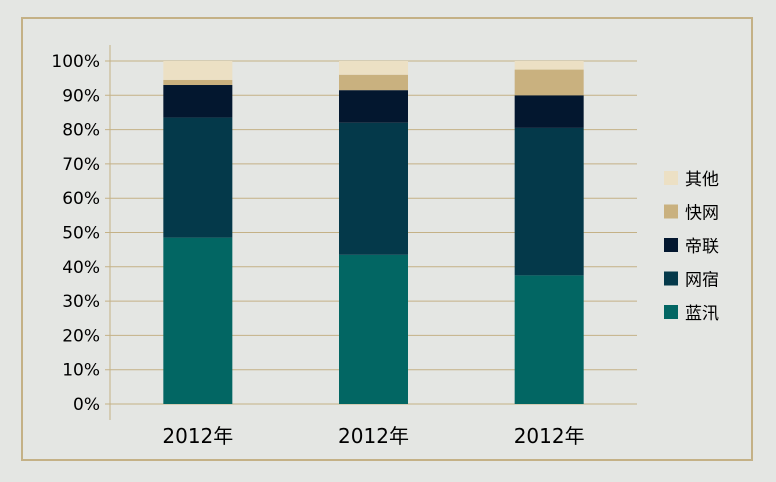  What do you see at coordinates (702, 180) in the screenshot?
I see `legend-label: 其他` at bounding box center [702, 180].